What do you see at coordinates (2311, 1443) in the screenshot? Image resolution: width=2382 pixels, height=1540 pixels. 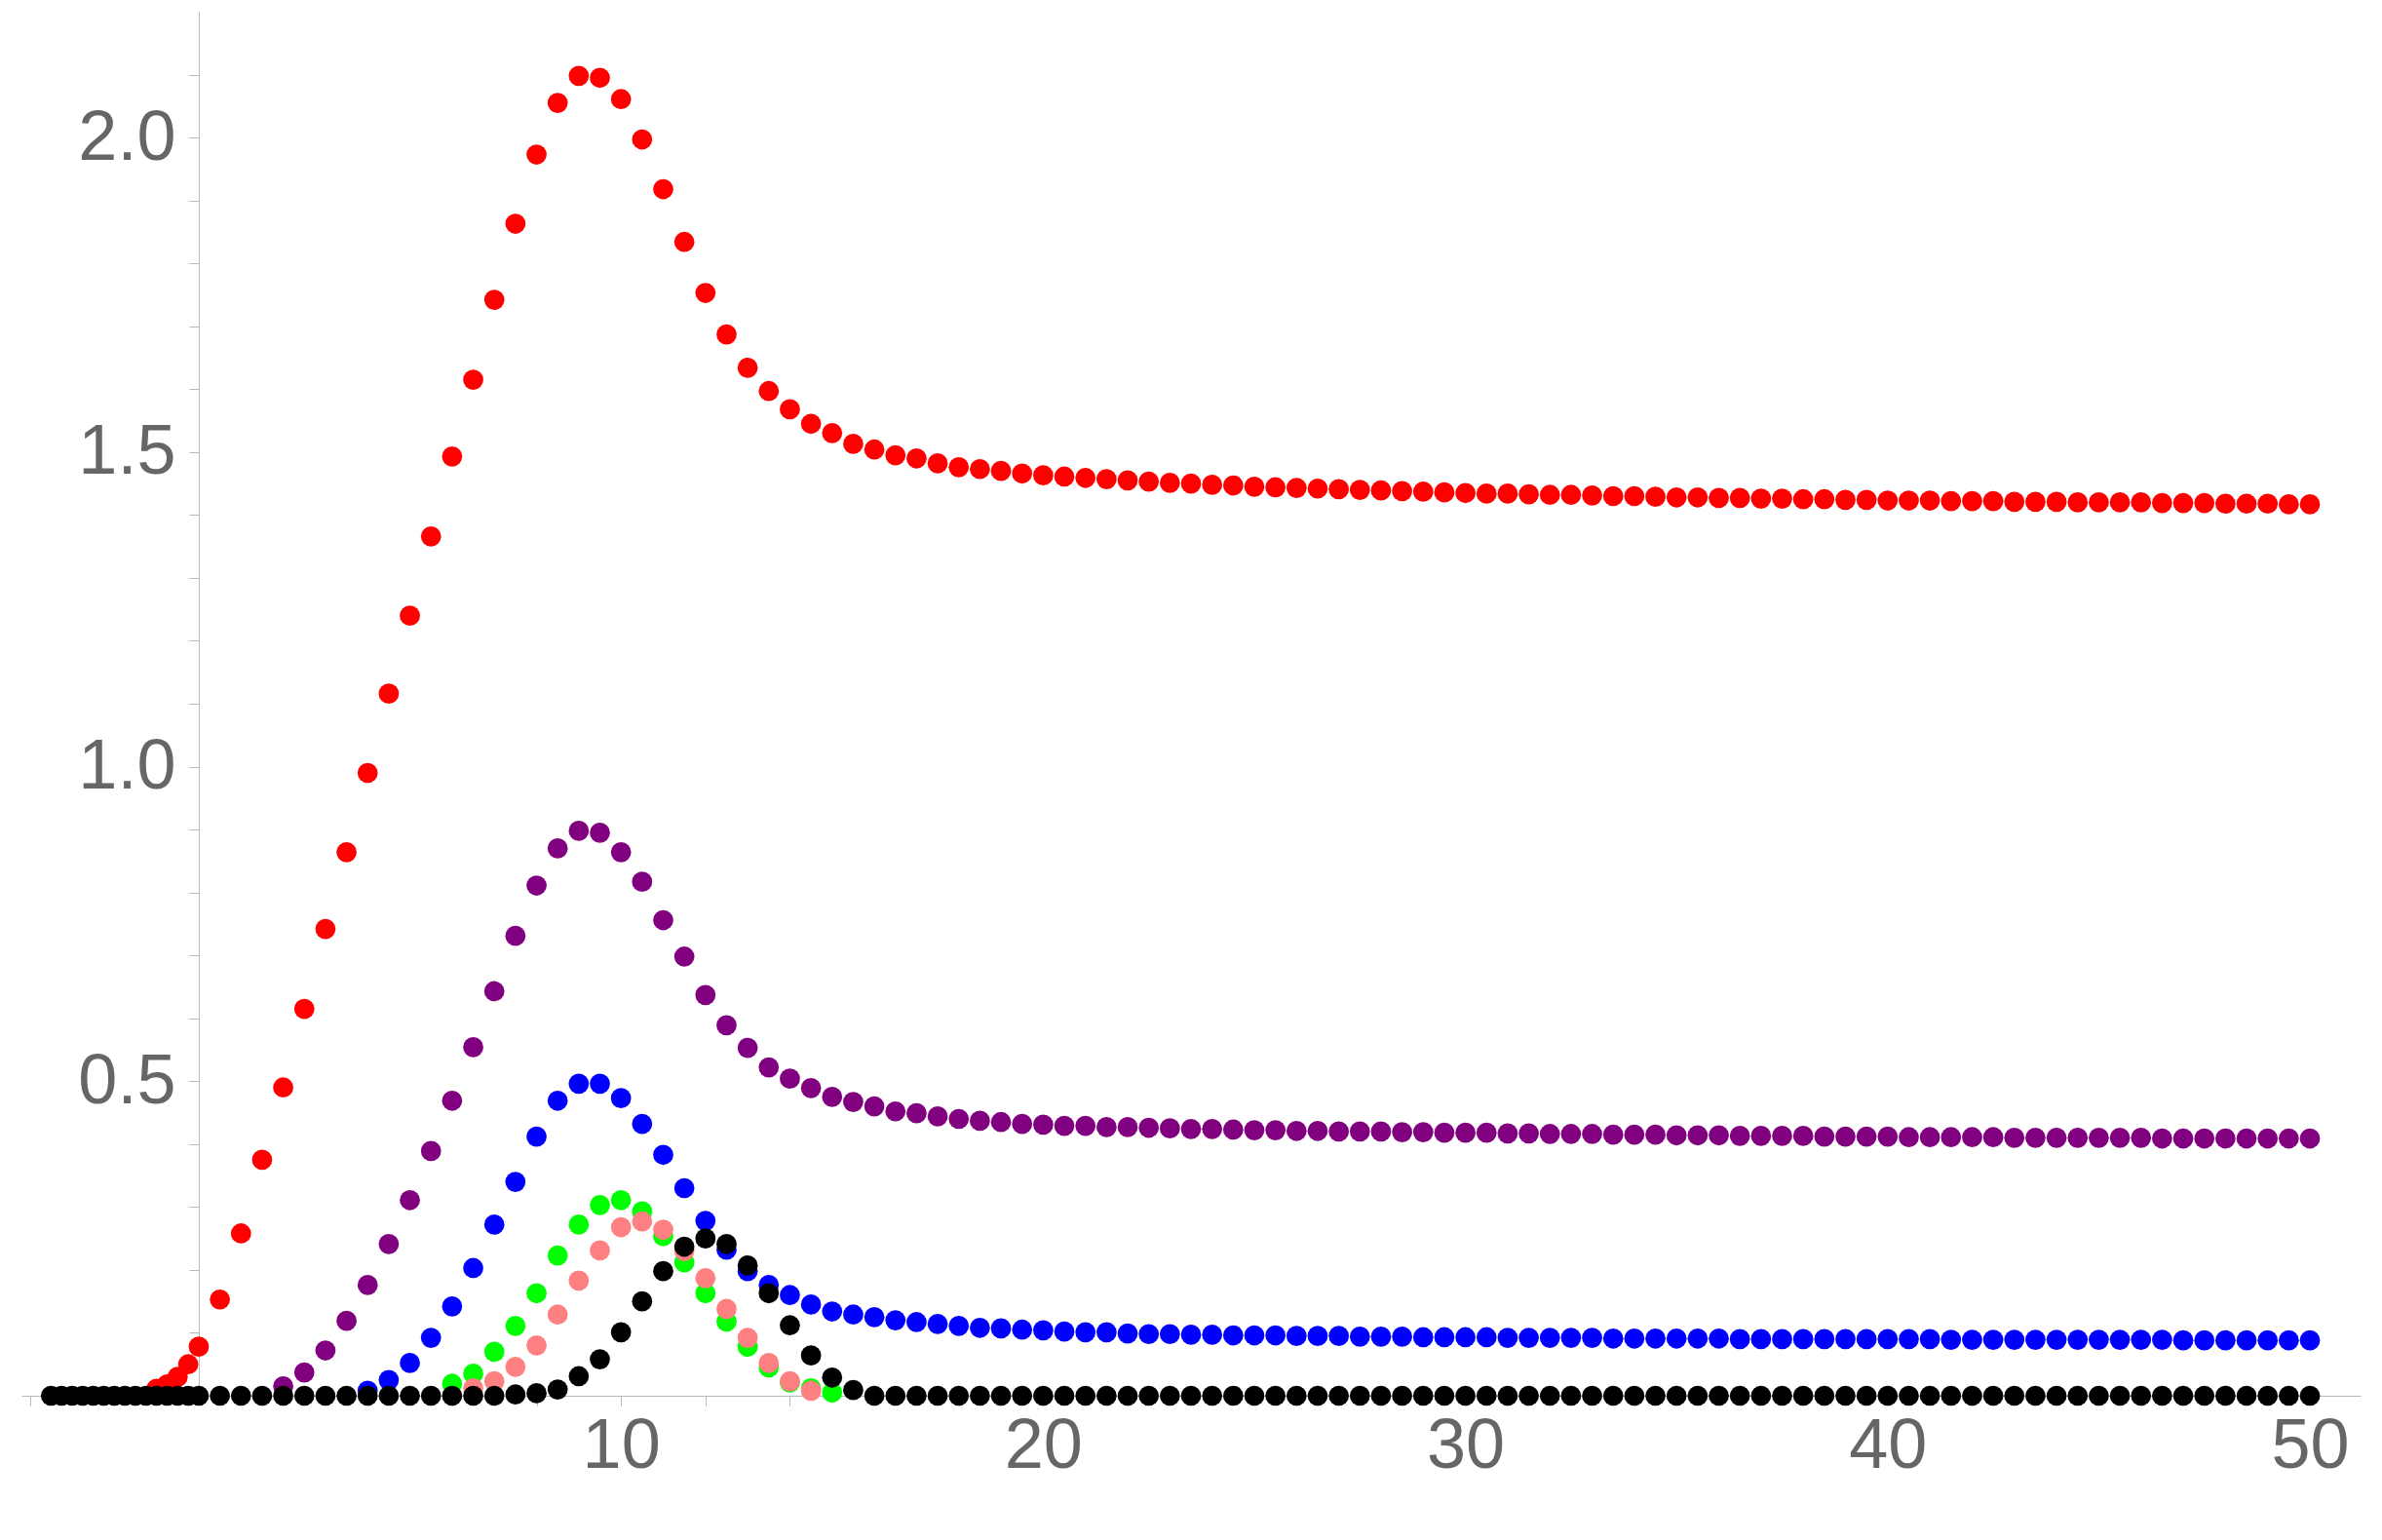 I see `x-tick-label: 50` at bounding box center [2311, 1443].